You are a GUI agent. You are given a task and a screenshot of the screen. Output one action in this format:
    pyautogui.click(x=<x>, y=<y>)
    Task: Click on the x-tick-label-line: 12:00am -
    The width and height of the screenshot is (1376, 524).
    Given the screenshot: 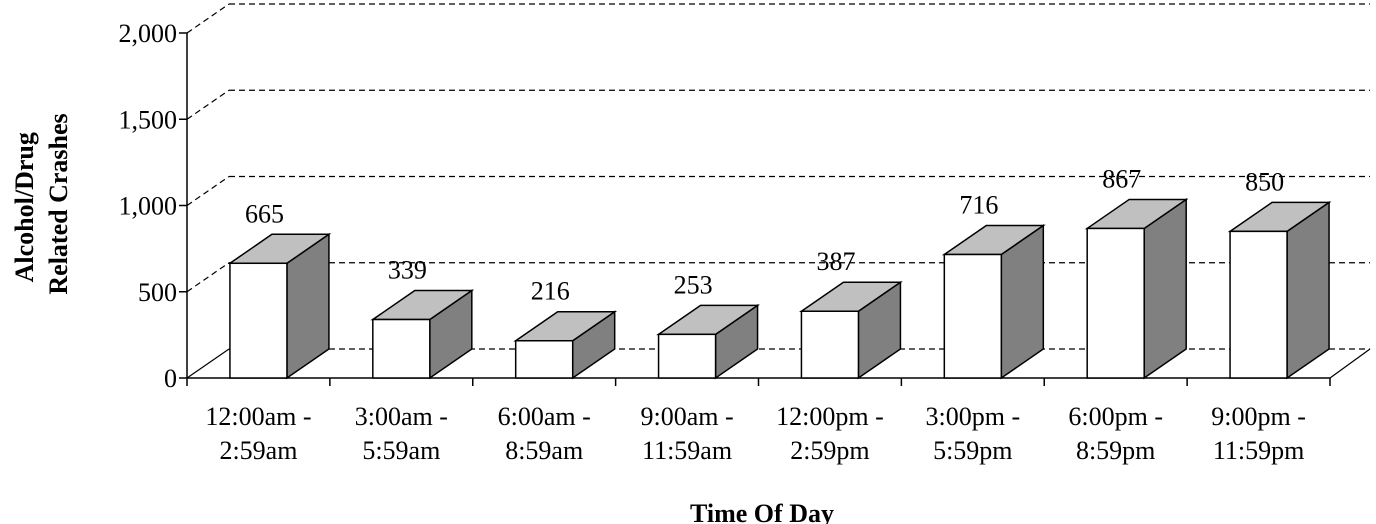 What is the action you would take?
    pyautogui.click(x=258, y=416)
    